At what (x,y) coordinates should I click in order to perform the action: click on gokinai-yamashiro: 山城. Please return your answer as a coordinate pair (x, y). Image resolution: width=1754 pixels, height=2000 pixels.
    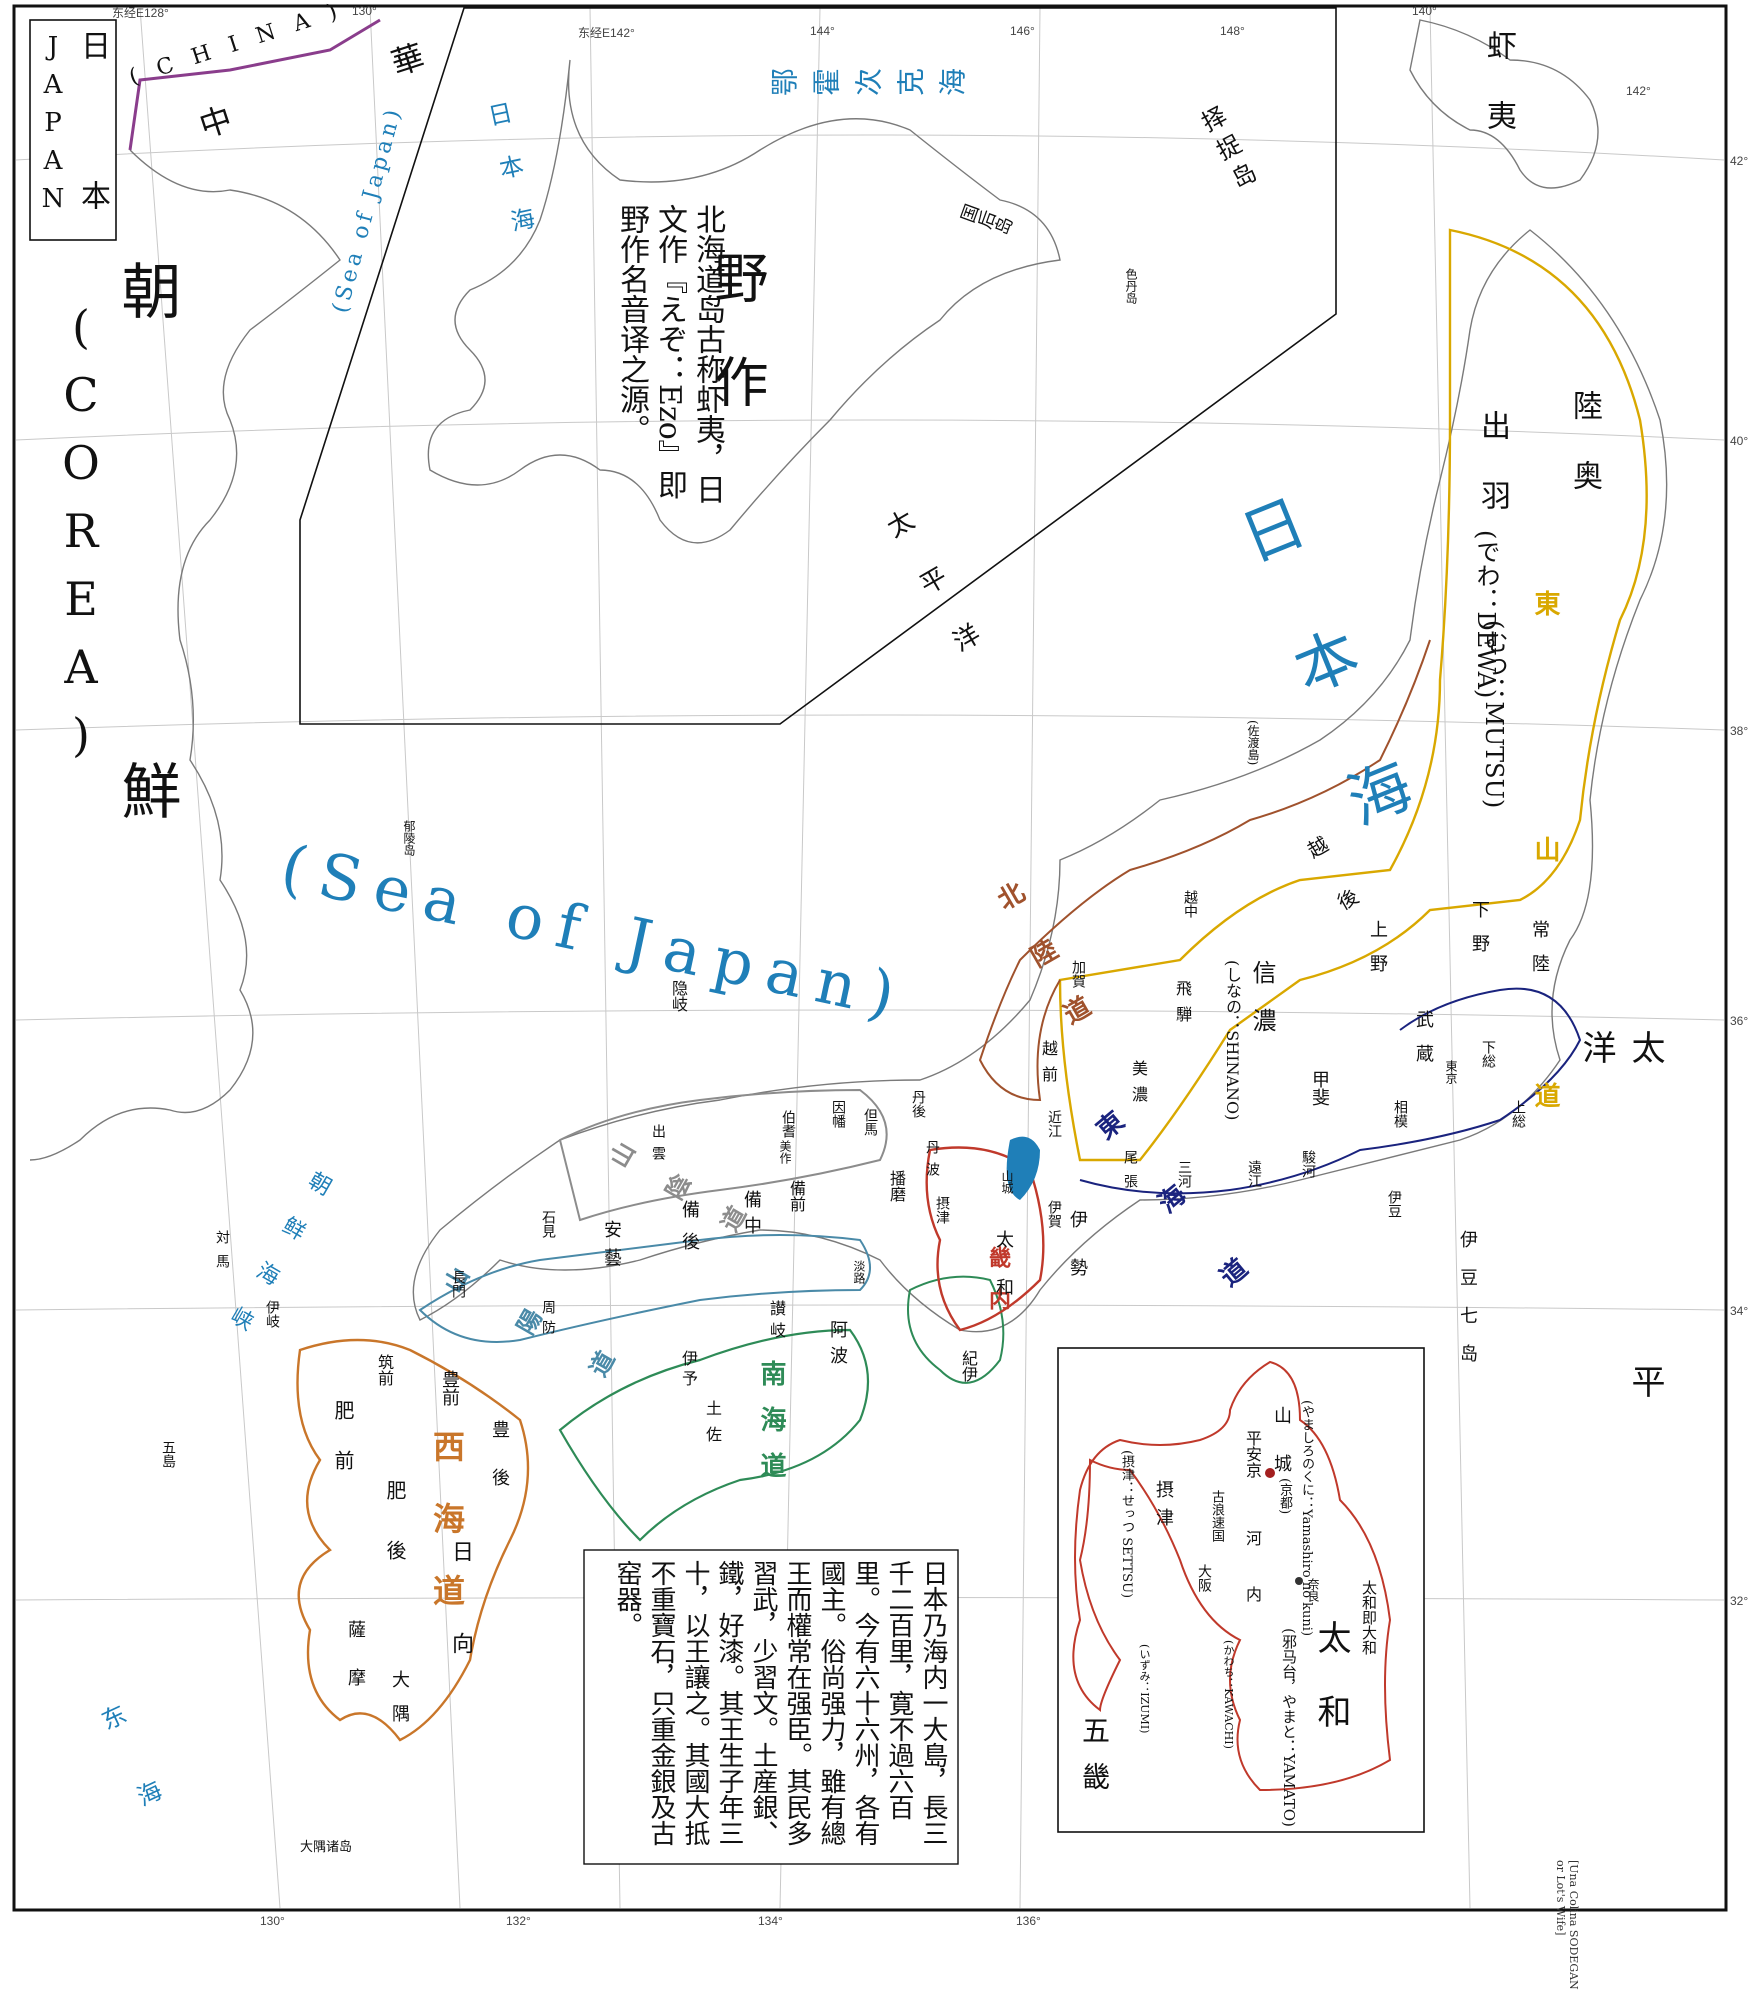
    Looking at the image, I should click on (1281, 1454).